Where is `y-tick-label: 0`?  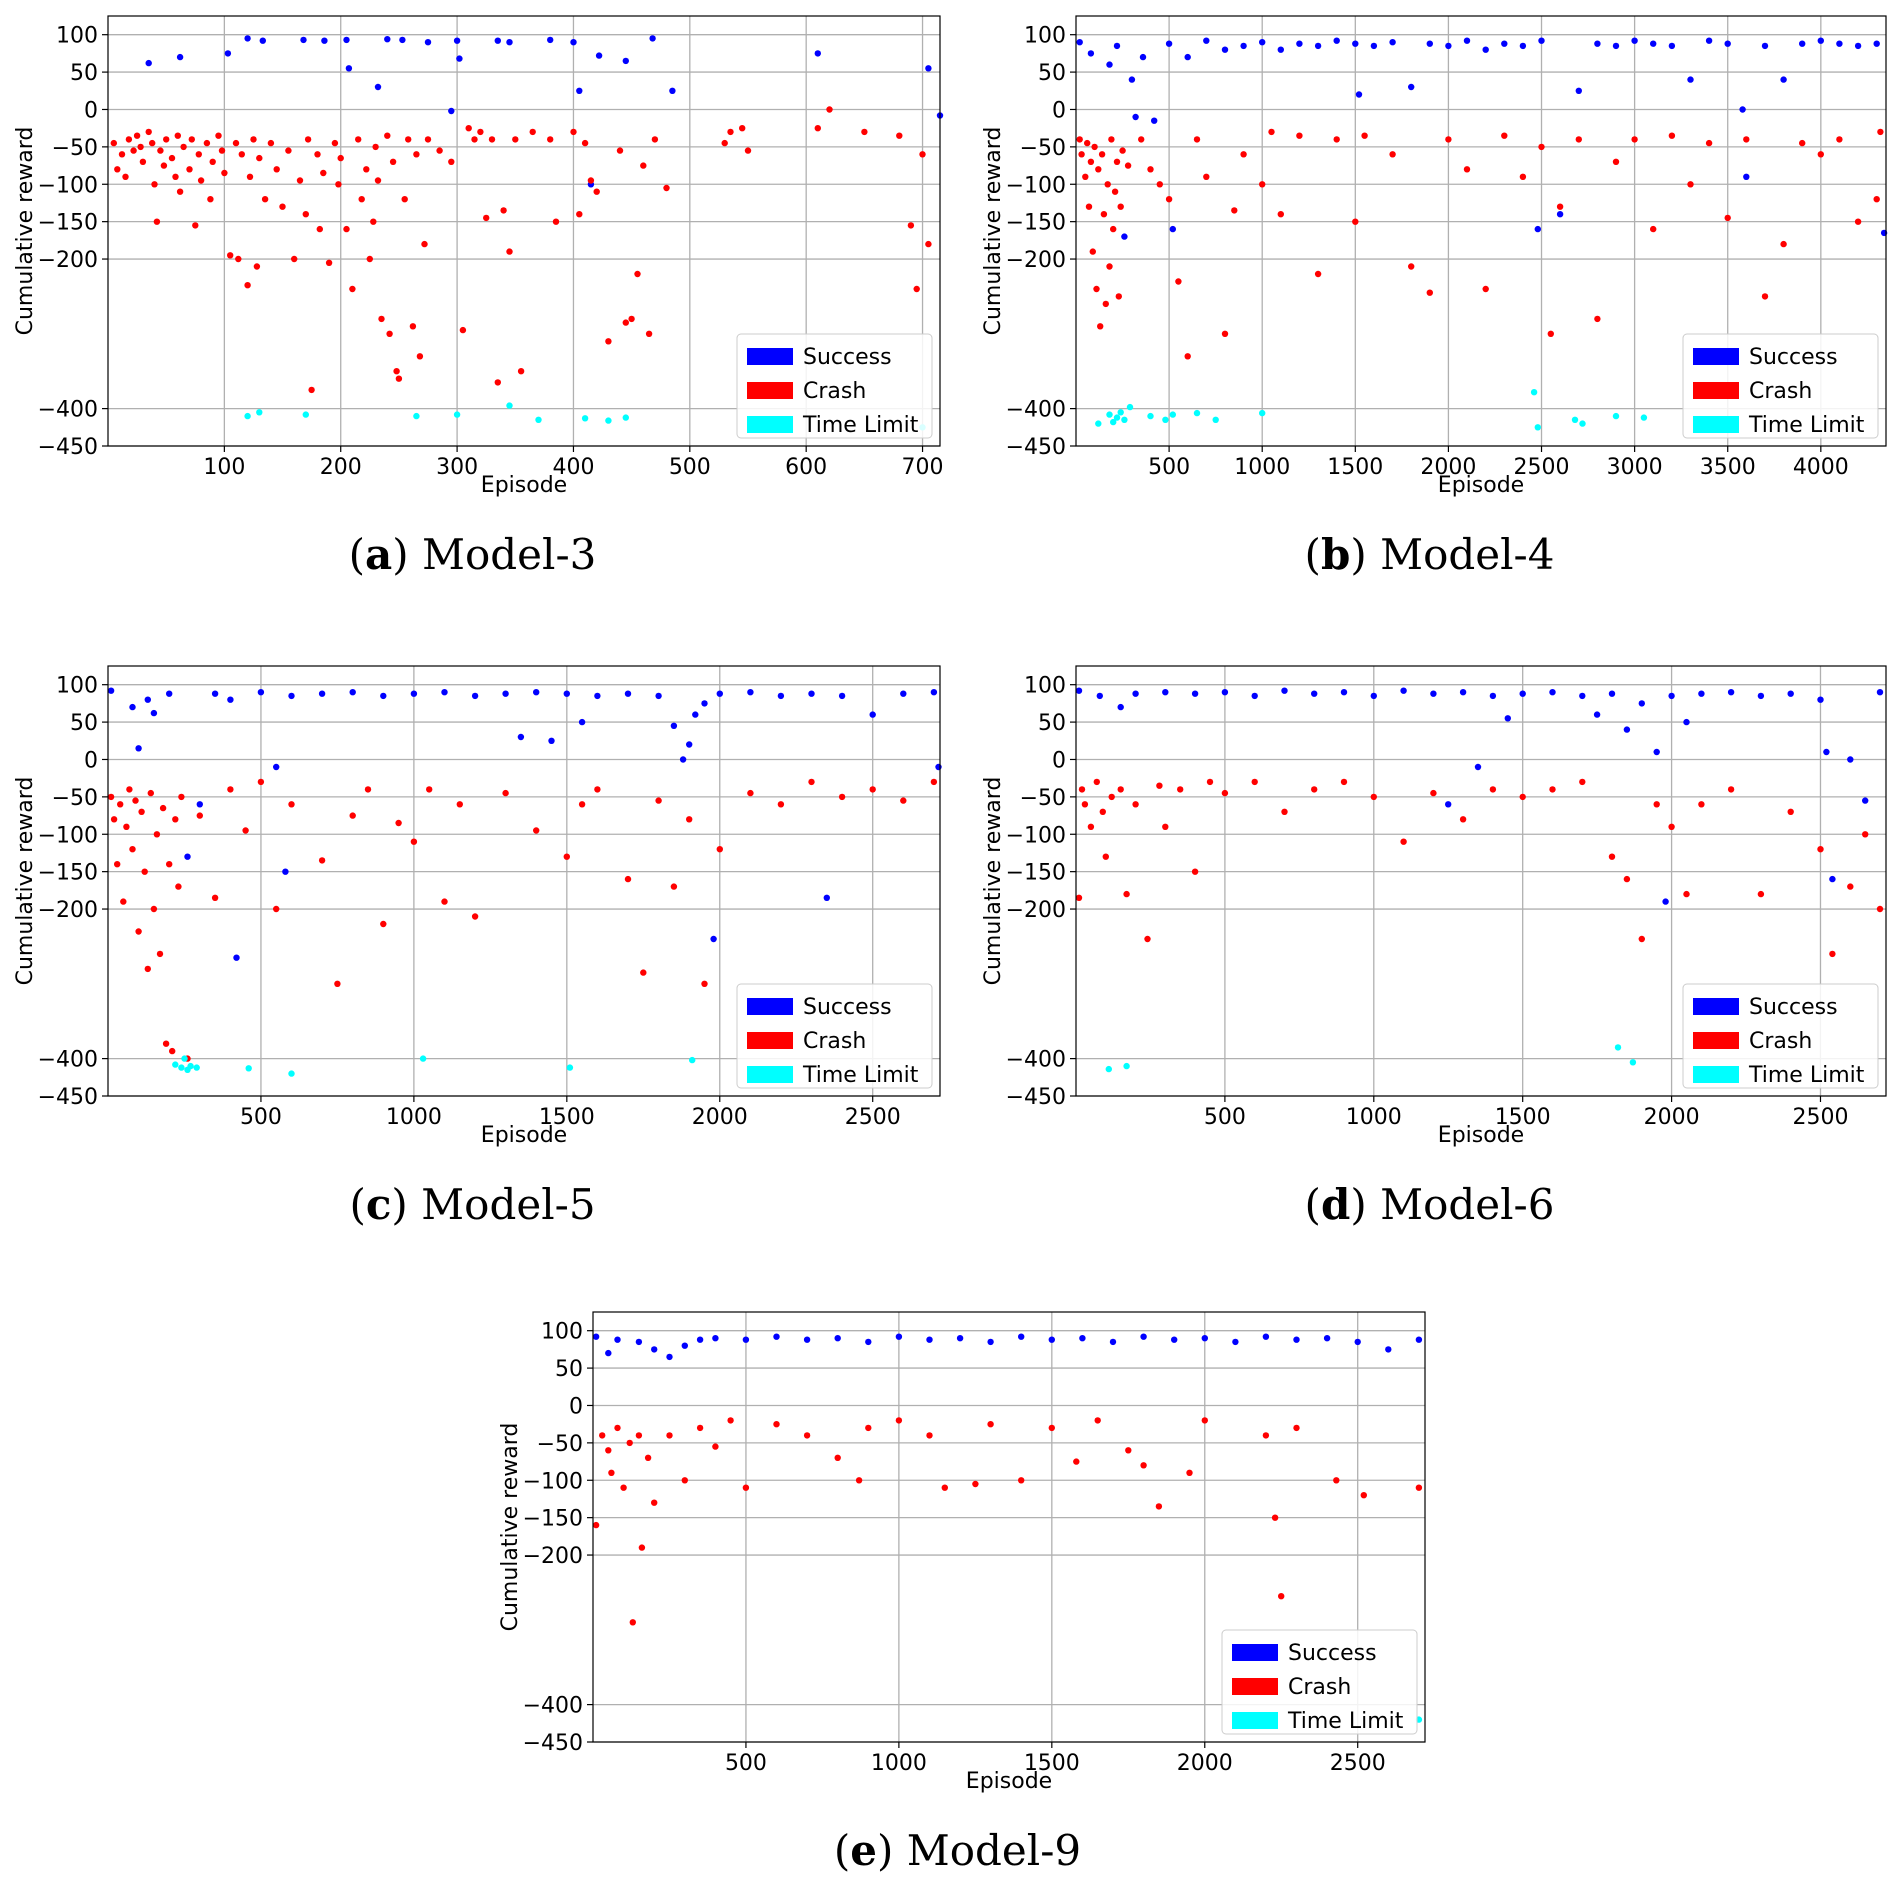
y-tick-label: 0 is located at coordinates (91, 110).